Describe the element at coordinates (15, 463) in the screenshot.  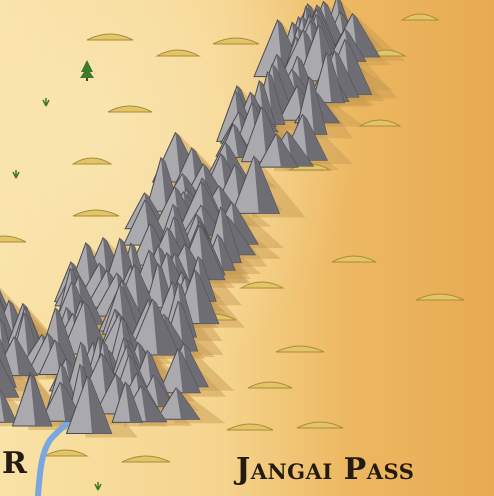
I see `region-edge-label: R` at that location.